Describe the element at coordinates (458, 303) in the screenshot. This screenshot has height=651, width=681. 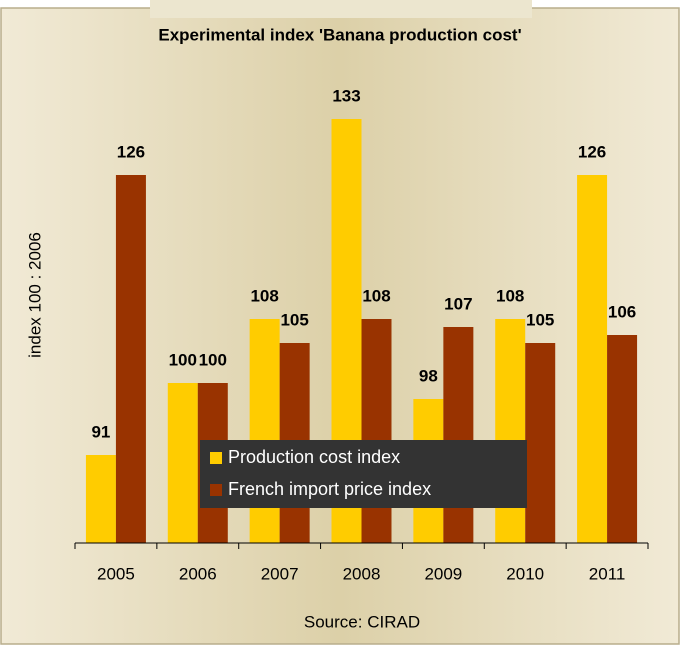
I see `data-label: 107` at that location.